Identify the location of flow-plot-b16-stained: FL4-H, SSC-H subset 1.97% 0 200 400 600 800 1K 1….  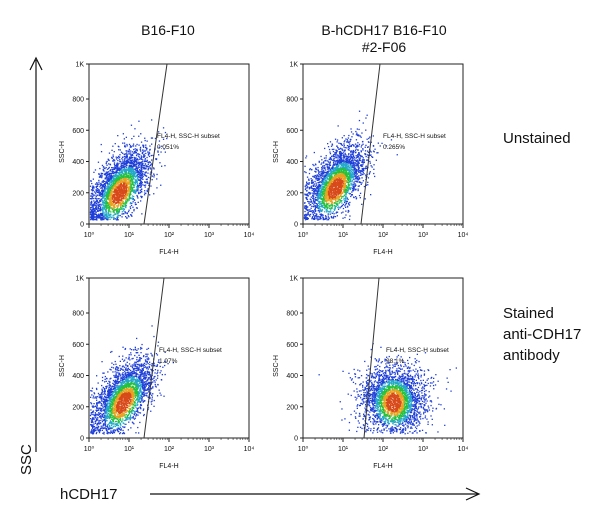
(157, 373).